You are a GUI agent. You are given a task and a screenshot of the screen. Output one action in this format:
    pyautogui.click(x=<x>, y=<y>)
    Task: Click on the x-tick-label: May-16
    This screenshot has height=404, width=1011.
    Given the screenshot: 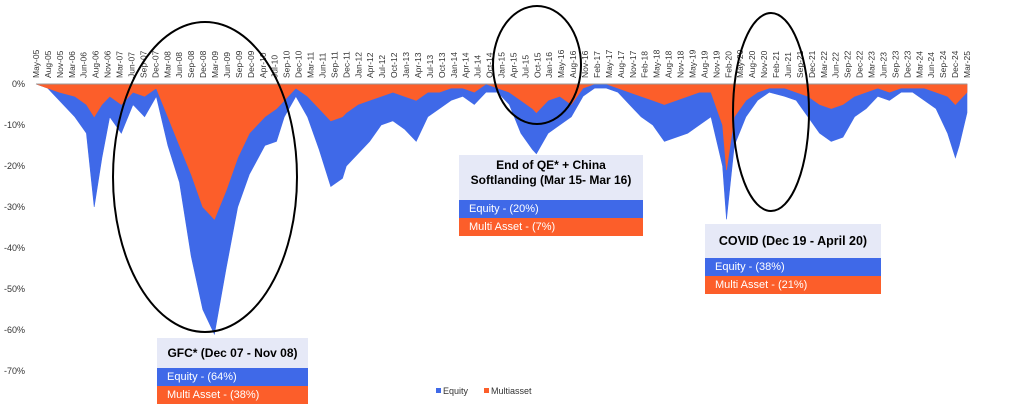 What is the action you would take?
    pyautogui.click(x=561, y=63)
    